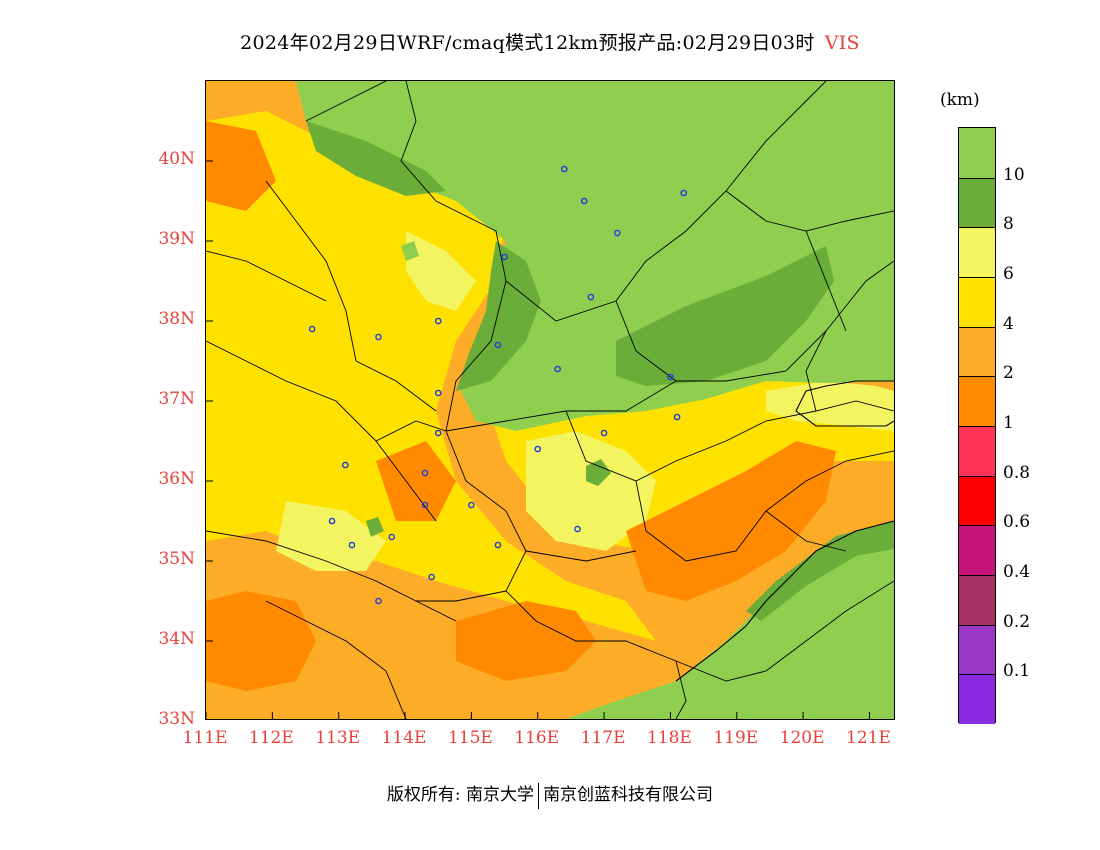 The image size is (1100, 850). What do you see at coordinates (176, 719) in the screenshot?
I see `lat-label: 33N` at bounding box center [176, 719].